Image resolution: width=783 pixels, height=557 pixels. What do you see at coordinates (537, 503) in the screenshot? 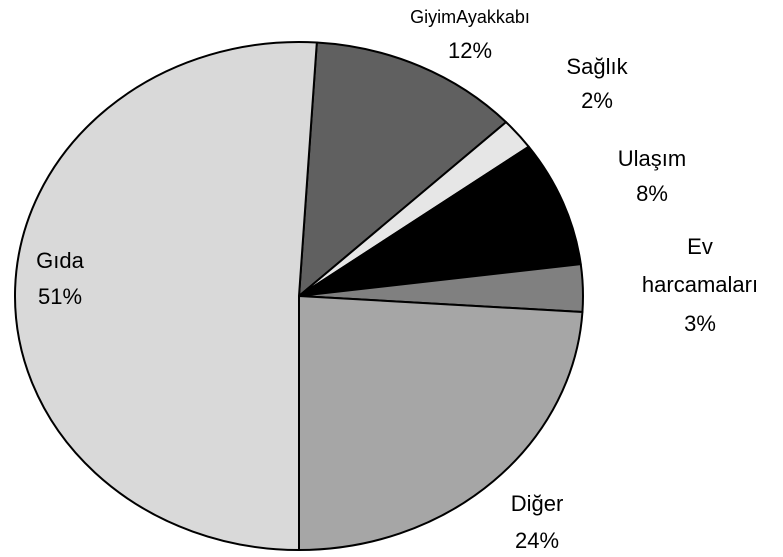
I see `slice-label: Diğer` at bounding box center [537, 503].